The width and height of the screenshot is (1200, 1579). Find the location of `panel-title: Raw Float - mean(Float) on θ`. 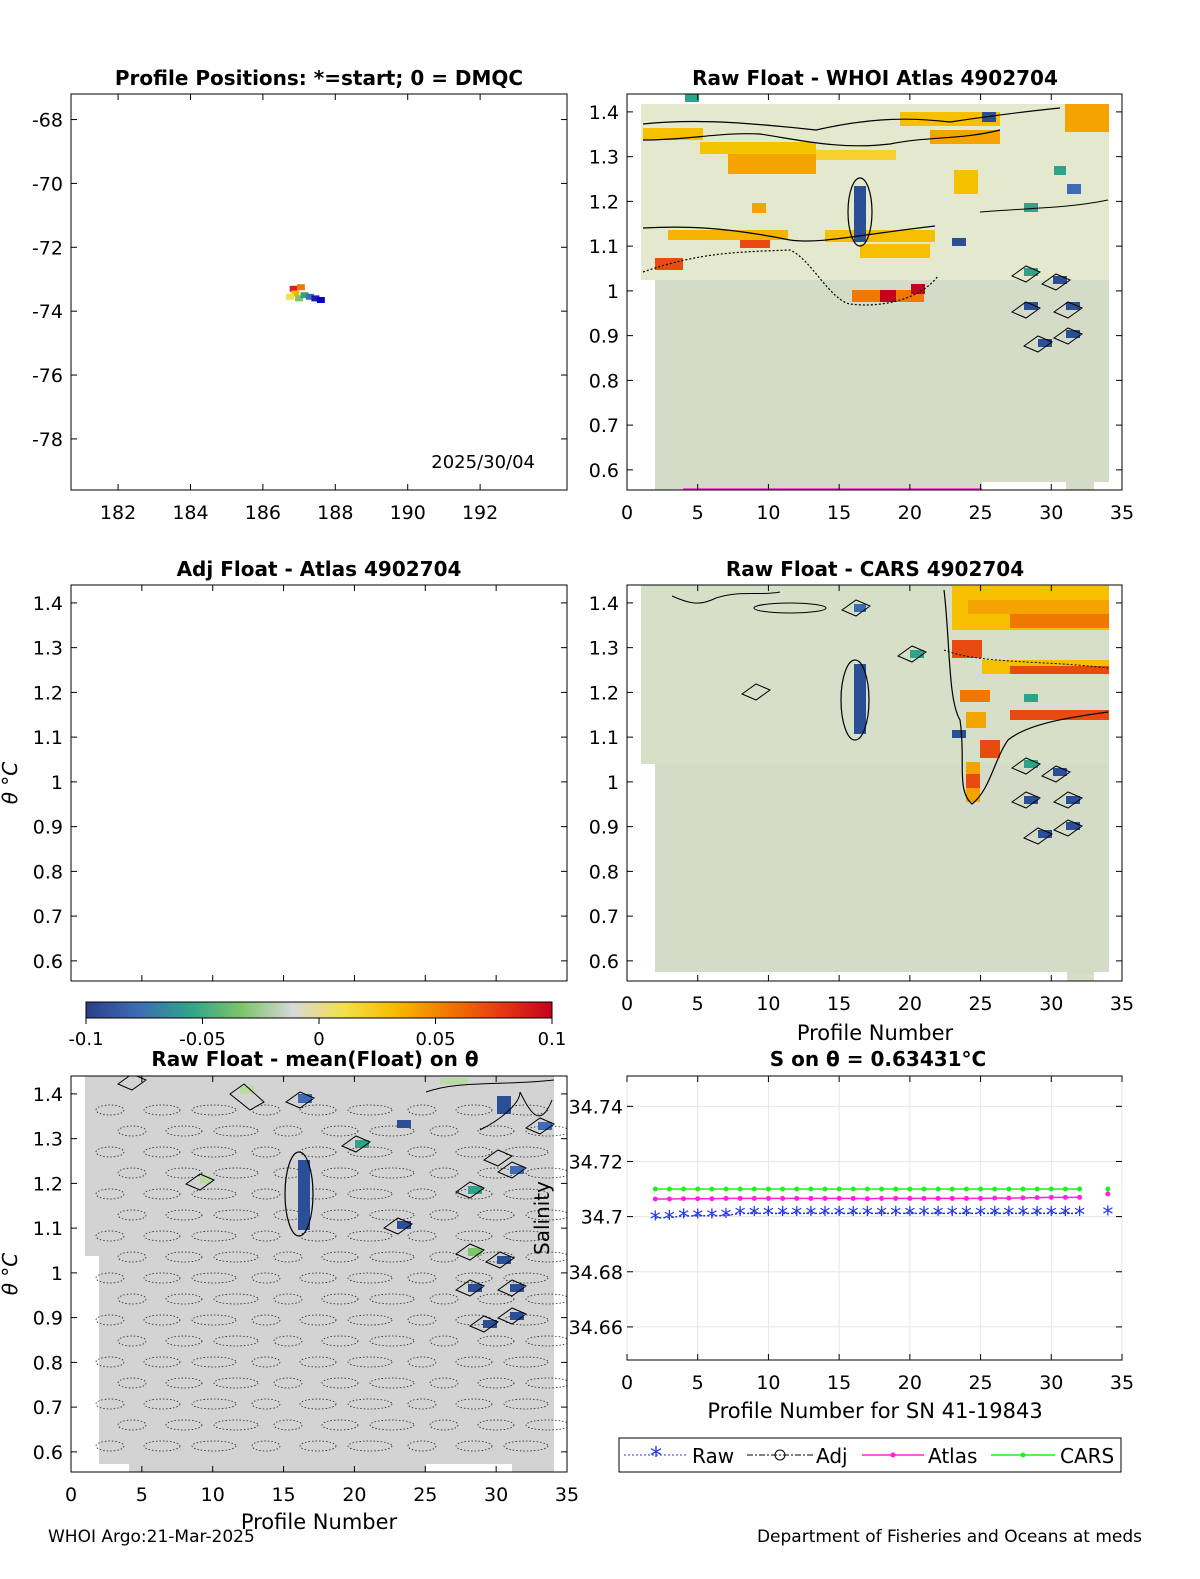

panel-title: Raw Float - mean(Float) on θ is located at coordinates (314, 1059).